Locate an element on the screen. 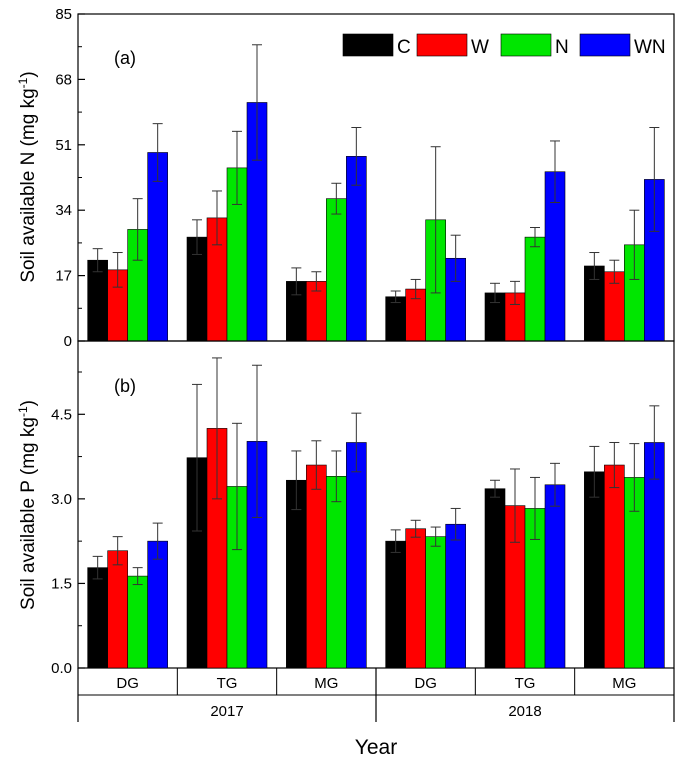 The image size is (683, 761). legend-swatch-w is located at coordinates (442, 45).